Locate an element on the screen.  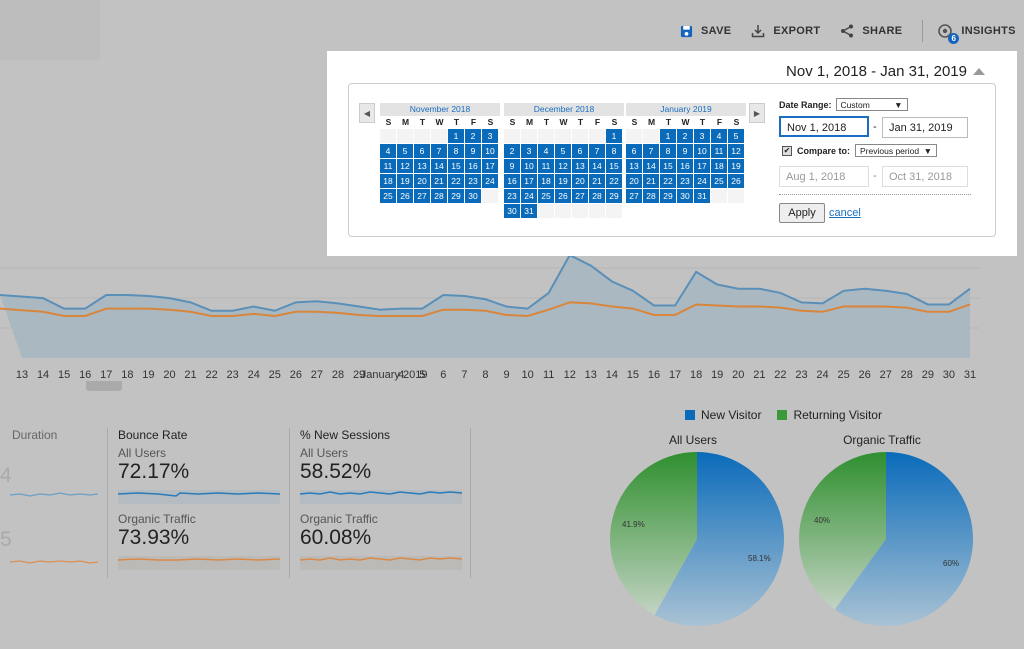
share-button: SHARE is located at coordinates (871, 31).